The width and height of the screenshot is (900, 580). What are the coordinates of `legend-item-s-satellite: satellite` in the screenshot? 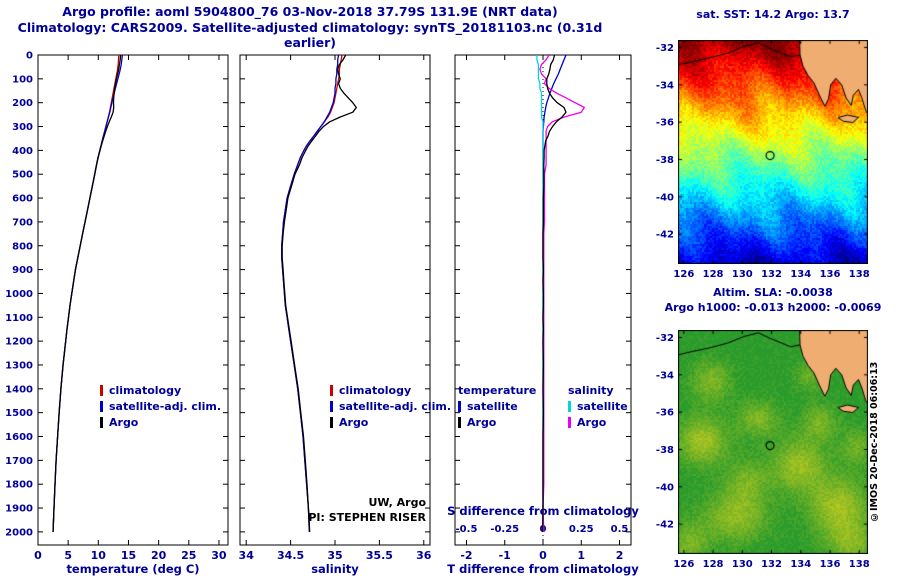 It's located at (598, 406).